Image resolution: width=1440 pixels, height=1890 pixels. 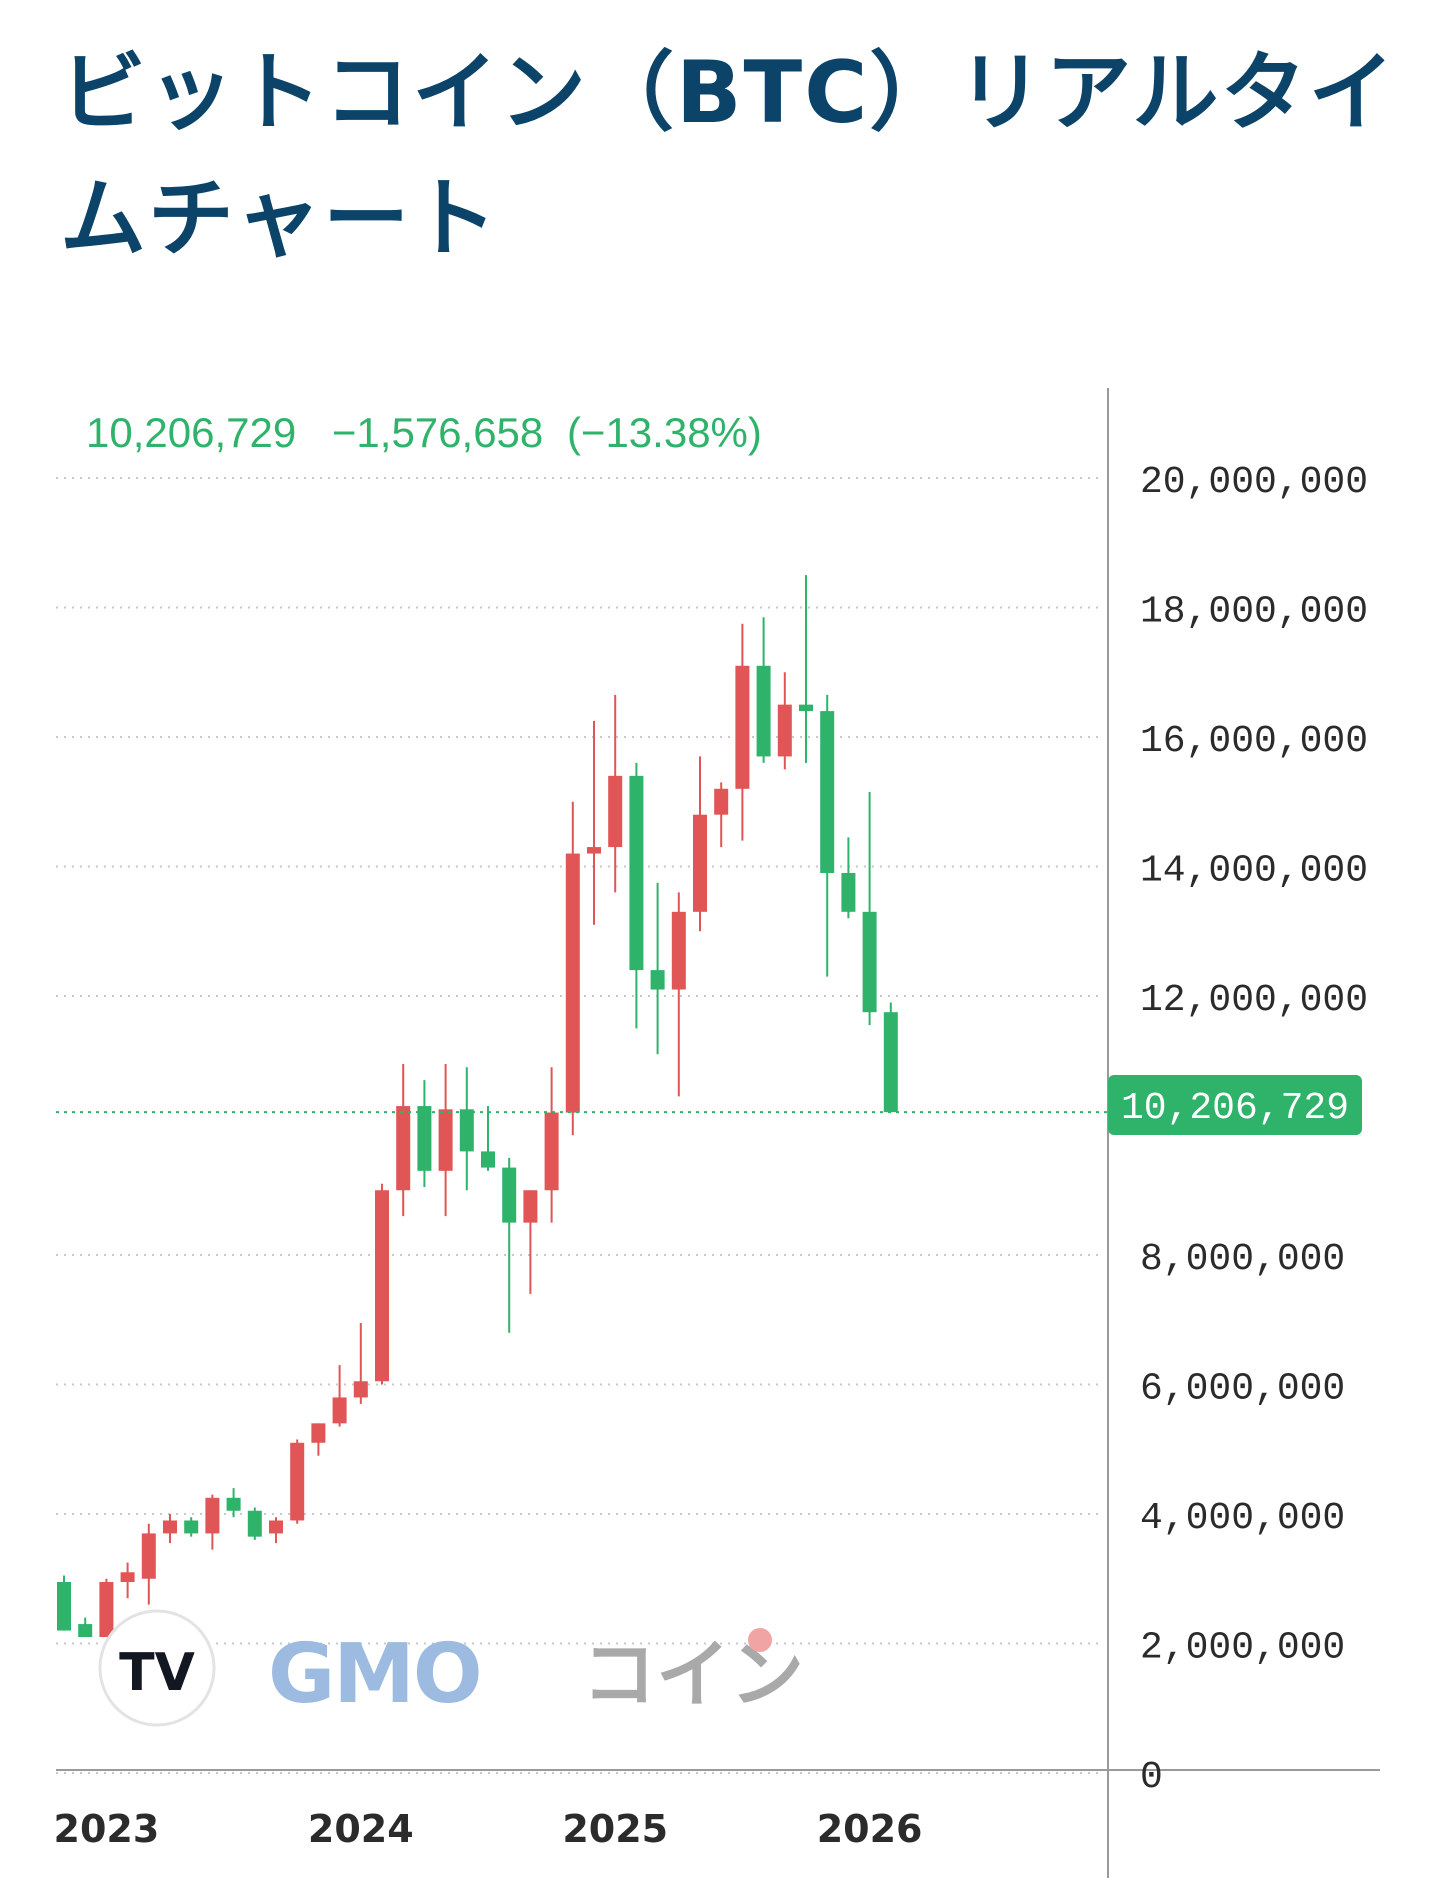 What do you see at coordinates (1254, 741) in the screenshot?
I see `price-axis-tick-label: 16,000,000` at bounding box center [1254, 741].